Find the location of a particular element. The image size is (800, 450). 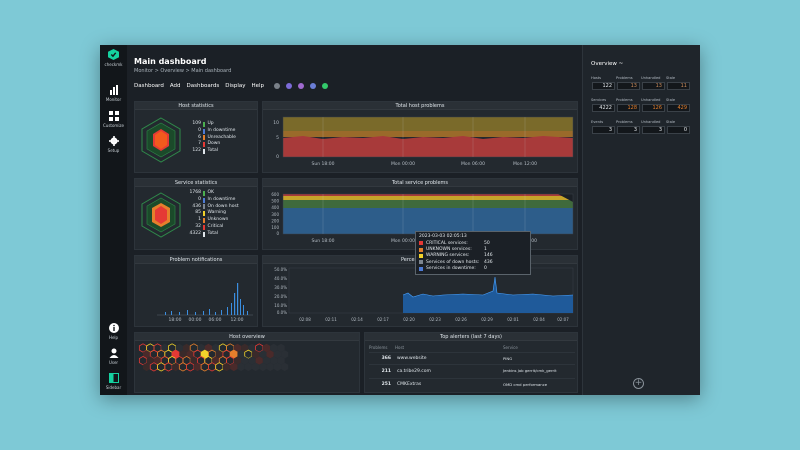

nav-monitor: Monitor is located at coordinates (113, 93).